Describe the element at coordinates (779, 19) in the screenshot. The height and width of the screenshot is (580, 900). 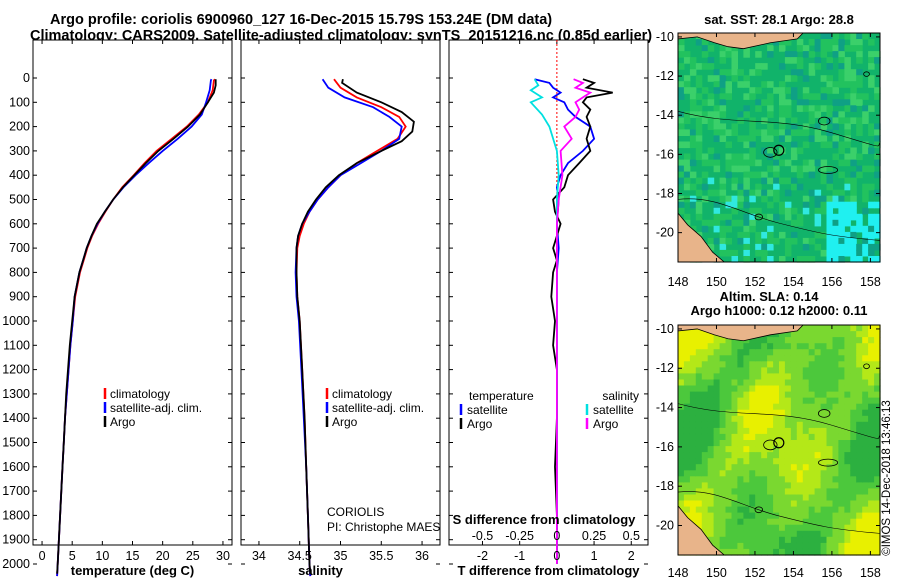
I see `sst-map-title: sat. SST: 28.1 Argo: 28.8` at that location.